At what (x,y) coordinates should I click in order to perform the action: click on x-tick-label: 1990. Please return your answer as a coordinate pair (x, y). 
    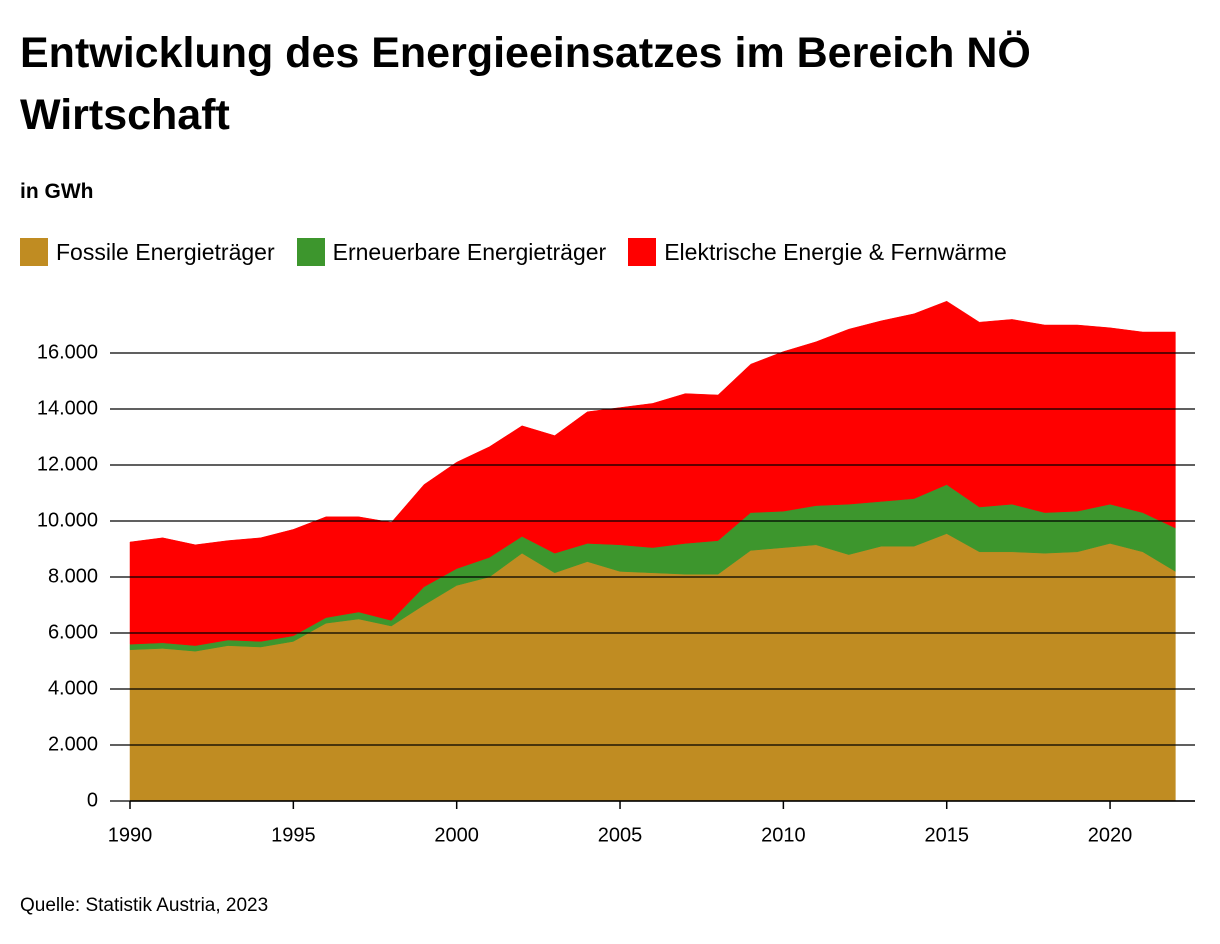
    Looking at the image, I should click on (130, 835).